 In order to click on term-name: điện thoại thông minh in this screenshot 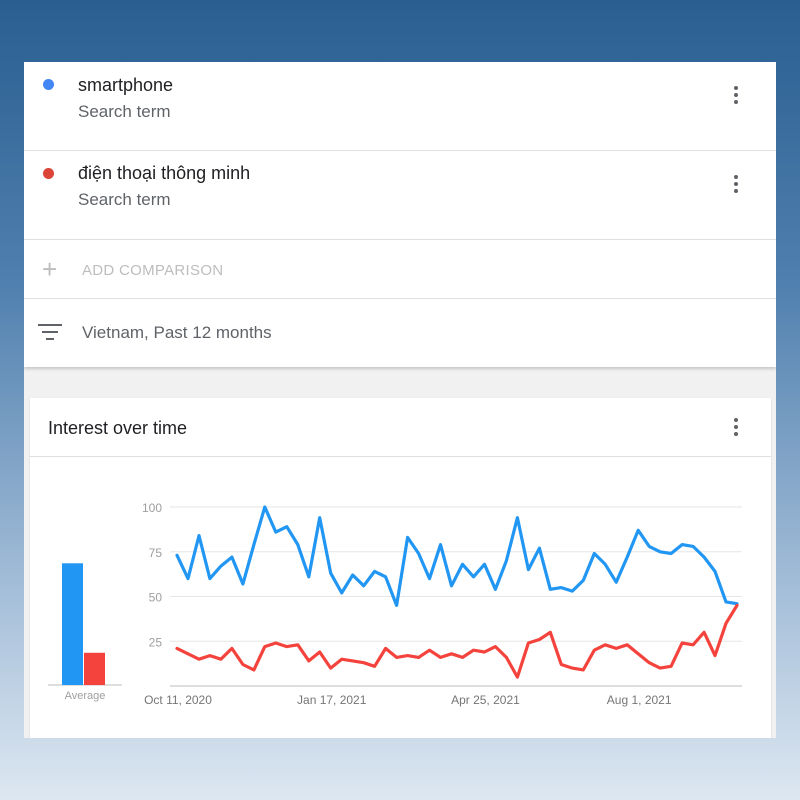, I will do `click(164, 173)`.